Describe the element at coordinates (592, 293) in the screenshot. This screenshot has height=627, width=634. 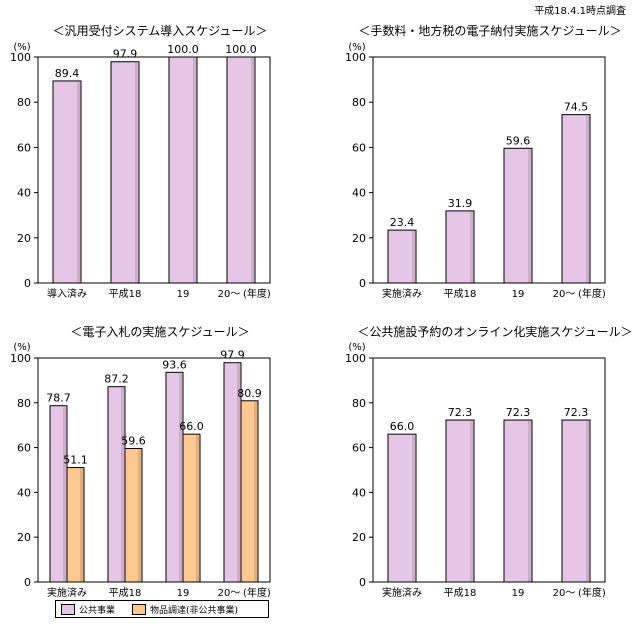
I see `chart-1-xunit-label: (年度)` at that location.